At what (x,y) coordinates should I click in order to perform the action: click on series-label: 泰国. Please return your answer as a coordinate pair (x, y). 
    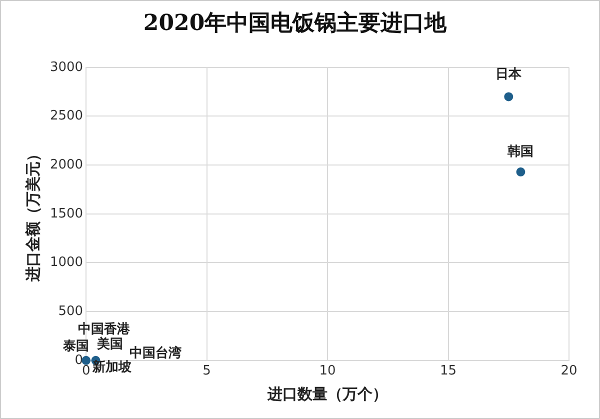
    Looking at the image, I should click on (76, 346).